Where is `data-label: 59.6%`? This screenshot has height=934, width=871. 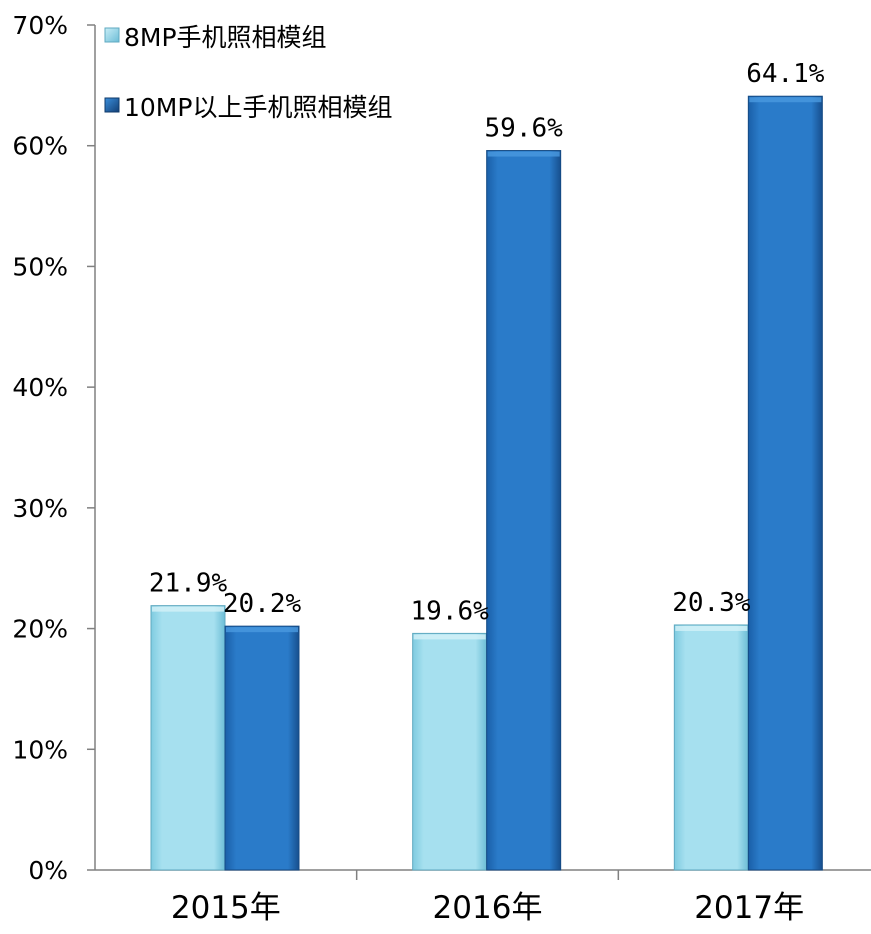 data-label: 59.6% is located at coordinates (524, 129).